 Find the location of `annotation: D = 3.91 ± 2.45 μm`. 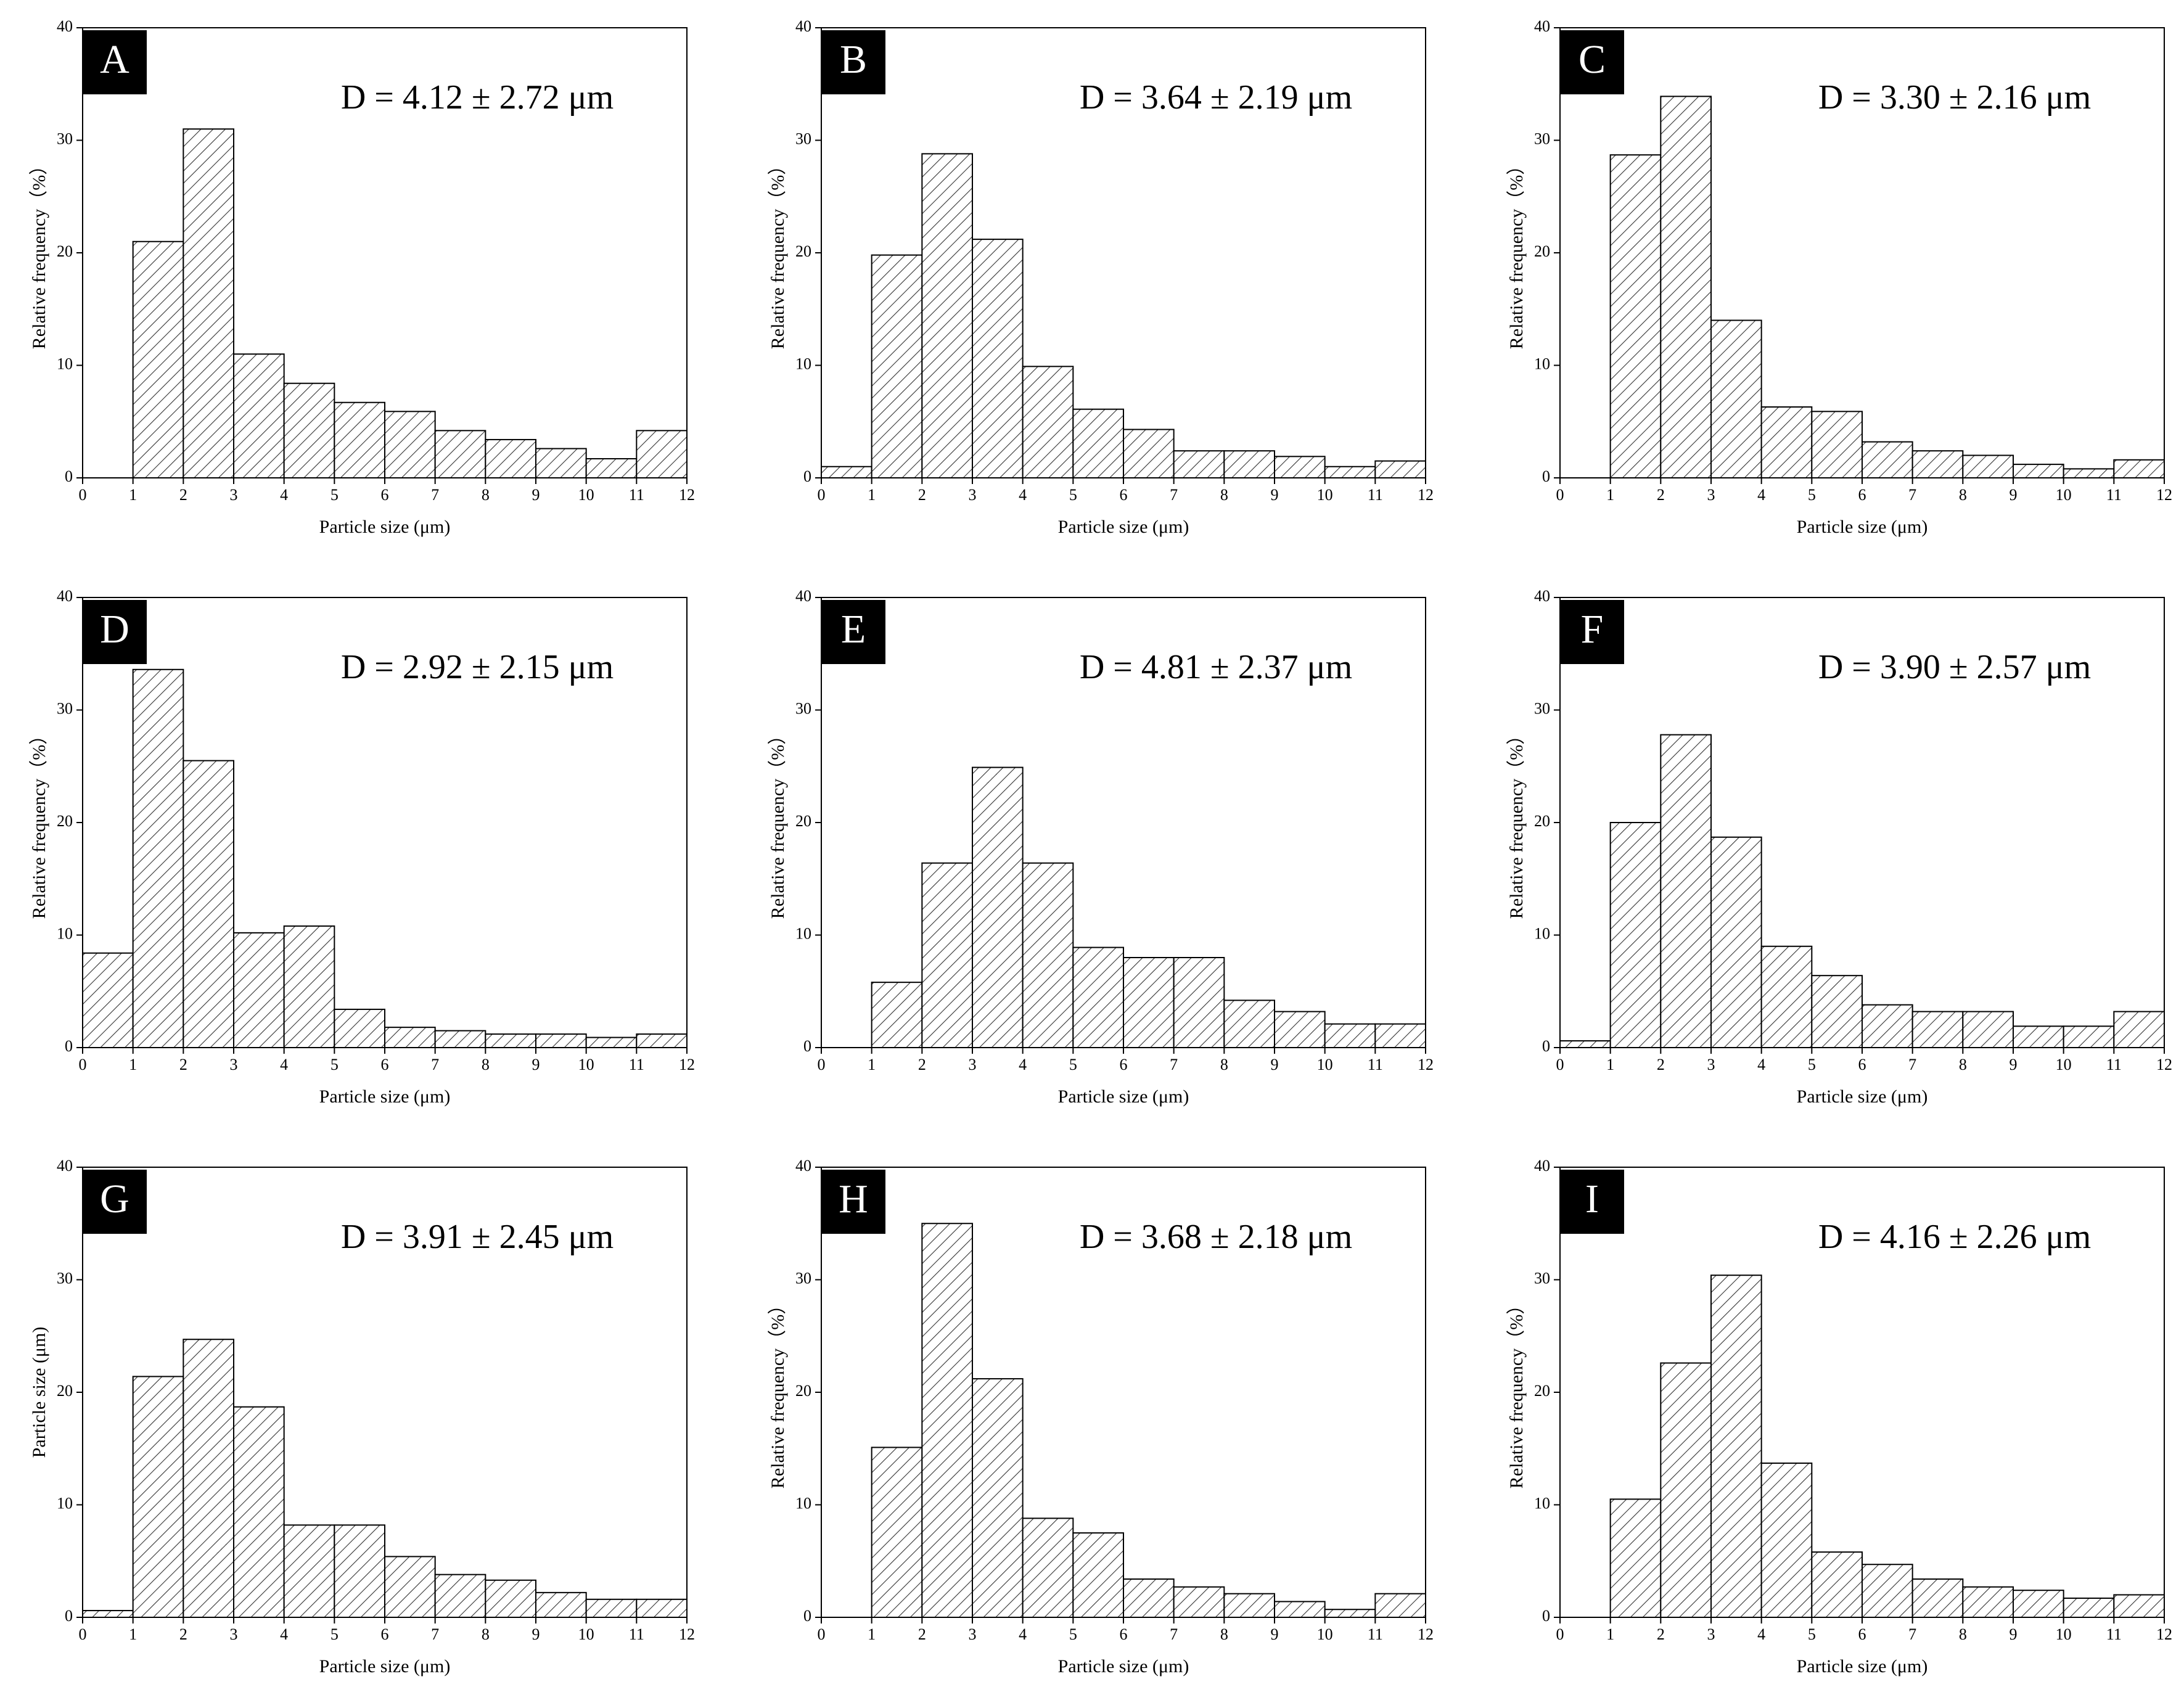

annotation: D = 3.91 ± 2.45 μm is located at coordinates (477, 1237).